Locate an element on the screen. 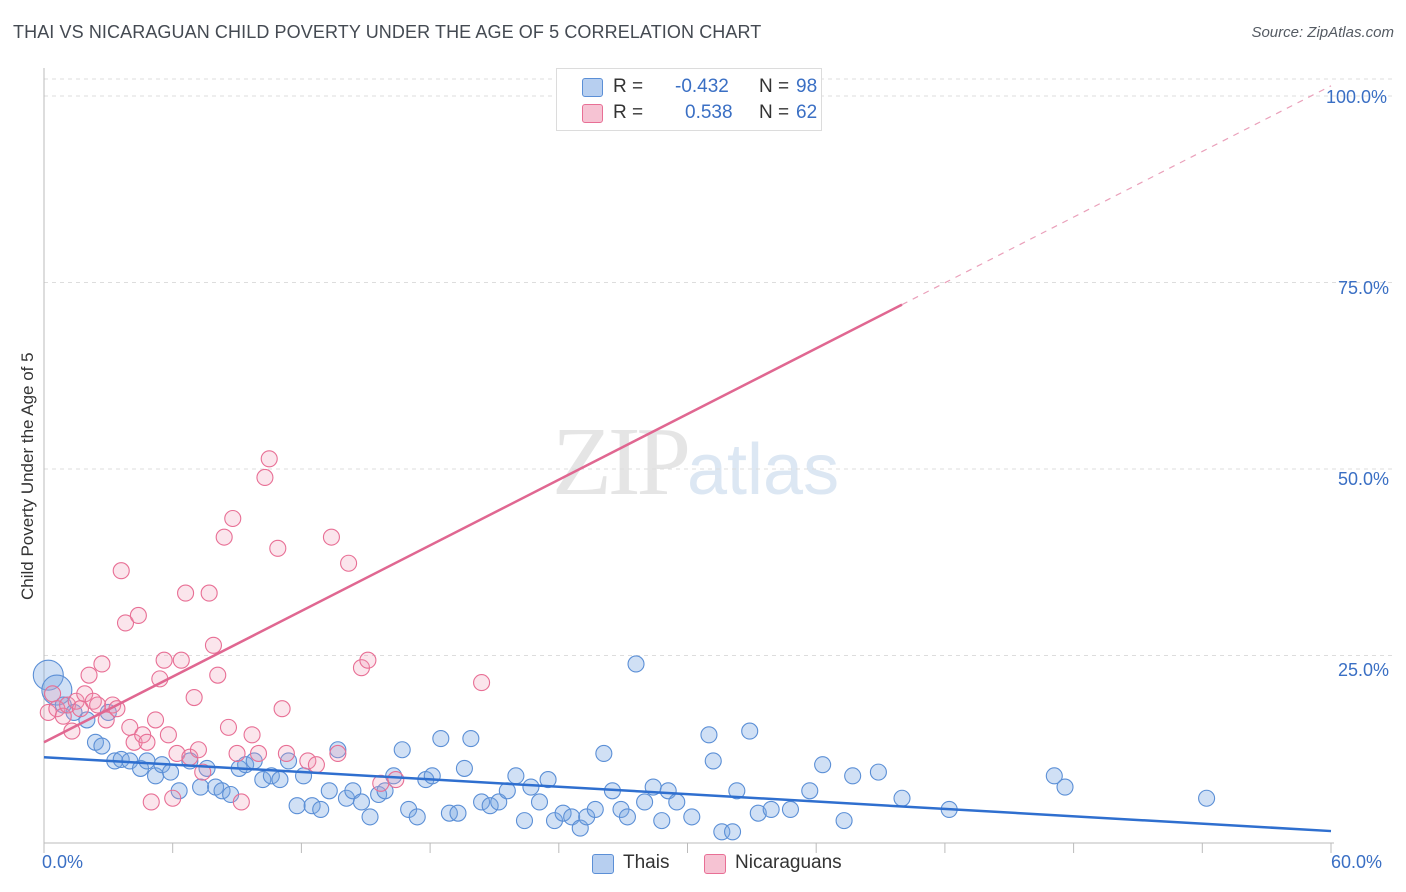 The image size is (1406, 892). legend-label-nicaraguans: Nicaraguans is located at coordinates (788, 862).